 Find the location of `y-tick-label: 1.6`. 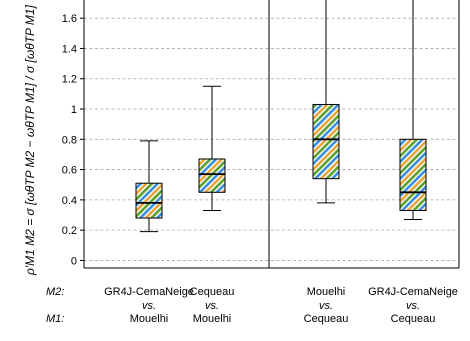

y-tick-label: 1.6 is located at coordinates (69, 19).